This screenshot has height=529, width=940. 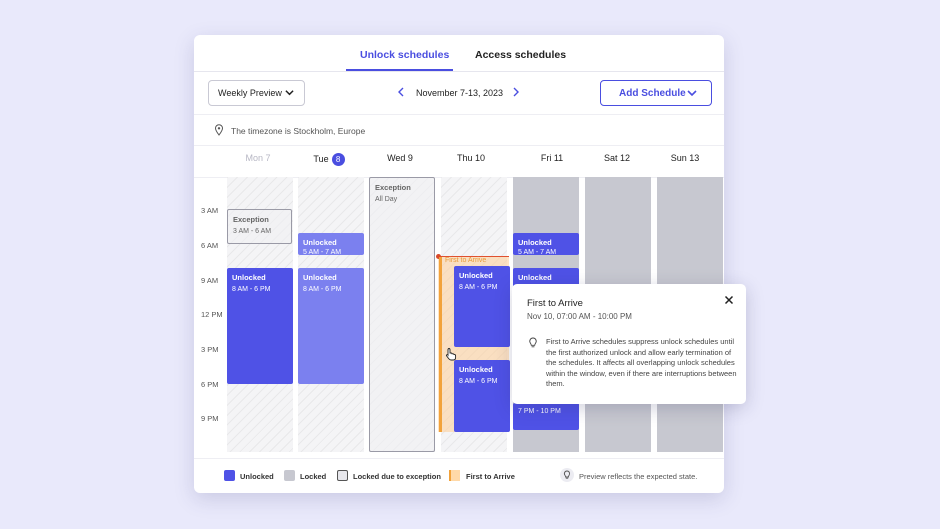 What do you see at coordinates (210, 418) in the screenshot?
I see `hour-label: 9 PM` at bounding box center [210, 418].